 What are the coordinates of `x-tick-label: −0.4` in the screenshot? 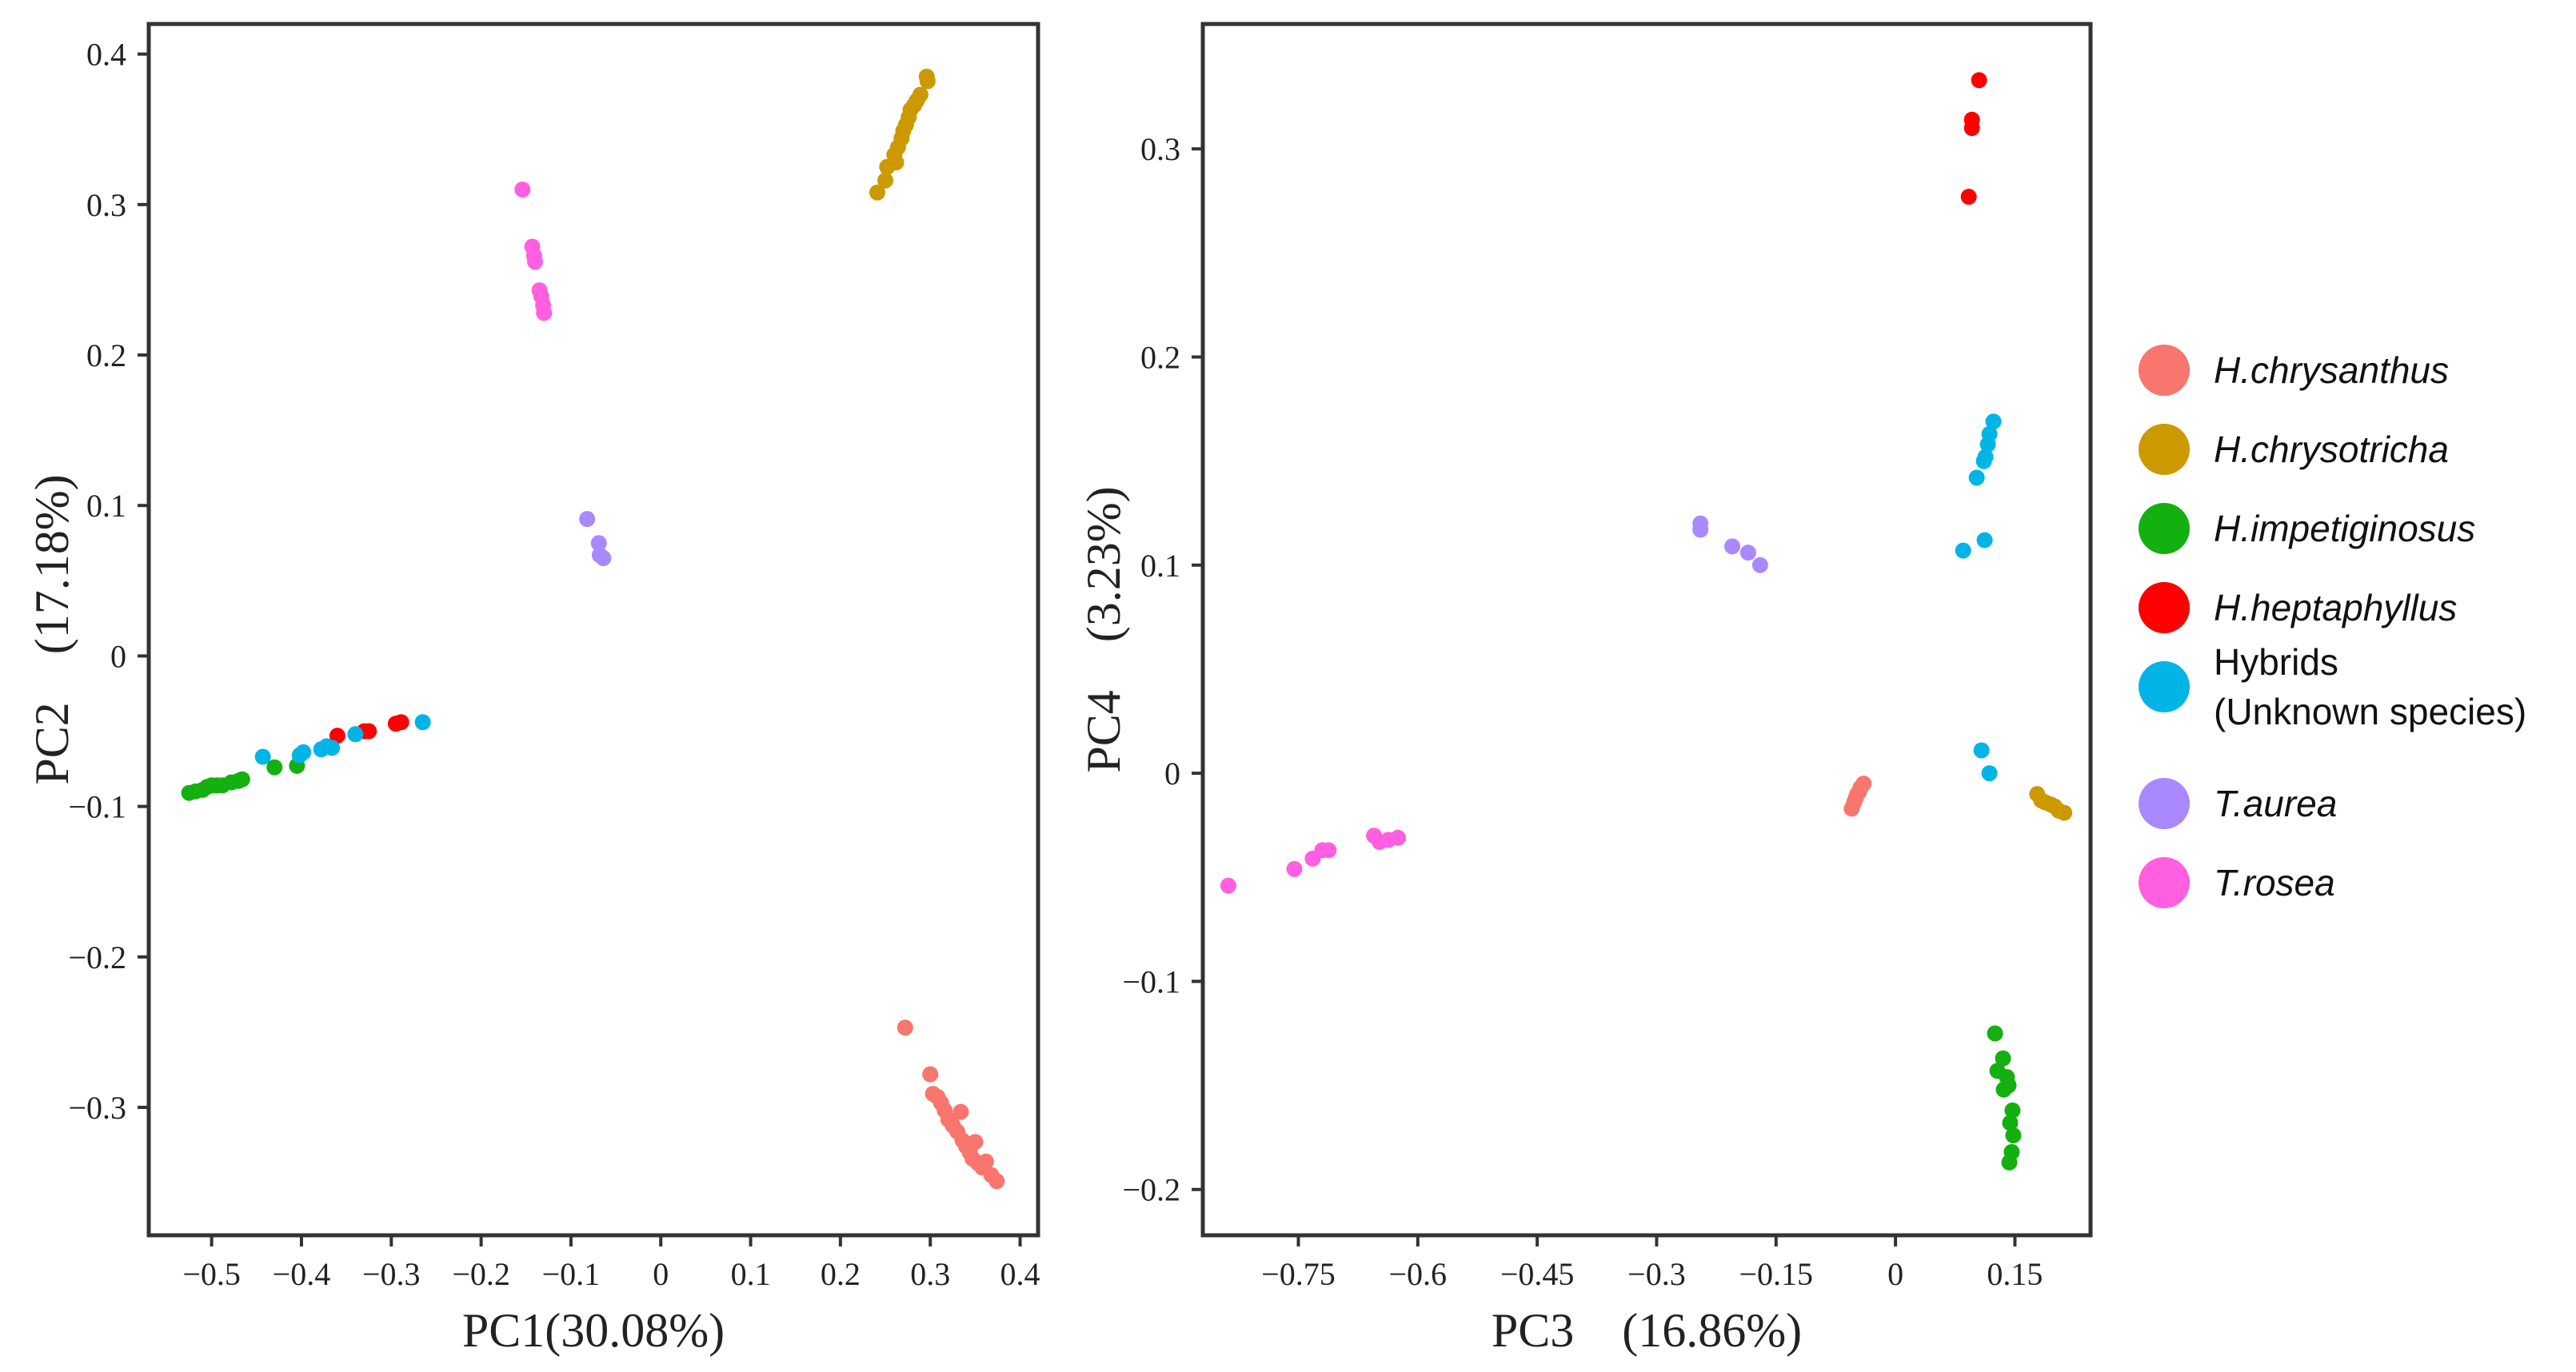 It's located at (302, 1274).